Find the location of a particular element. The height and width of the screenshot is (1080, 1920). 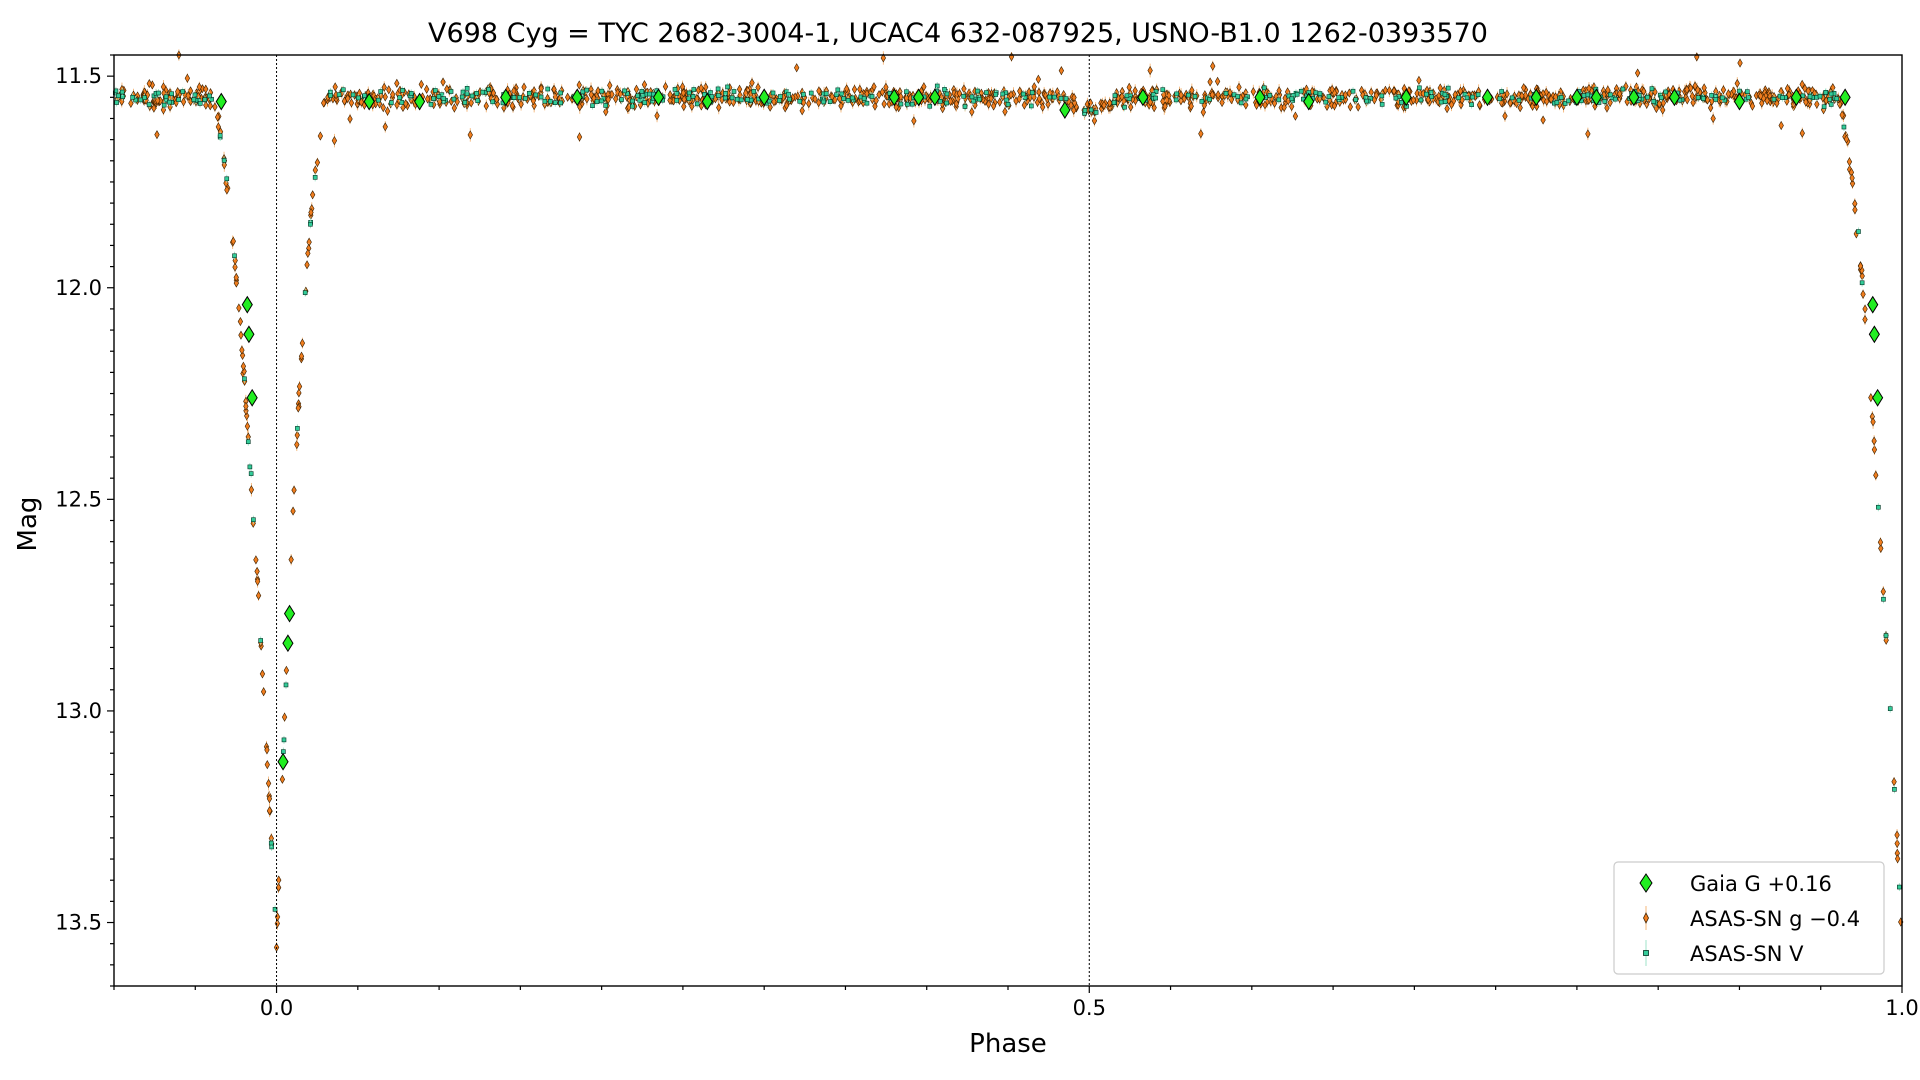

legend-marker-asas-v is located at coordinates (1646, 953).